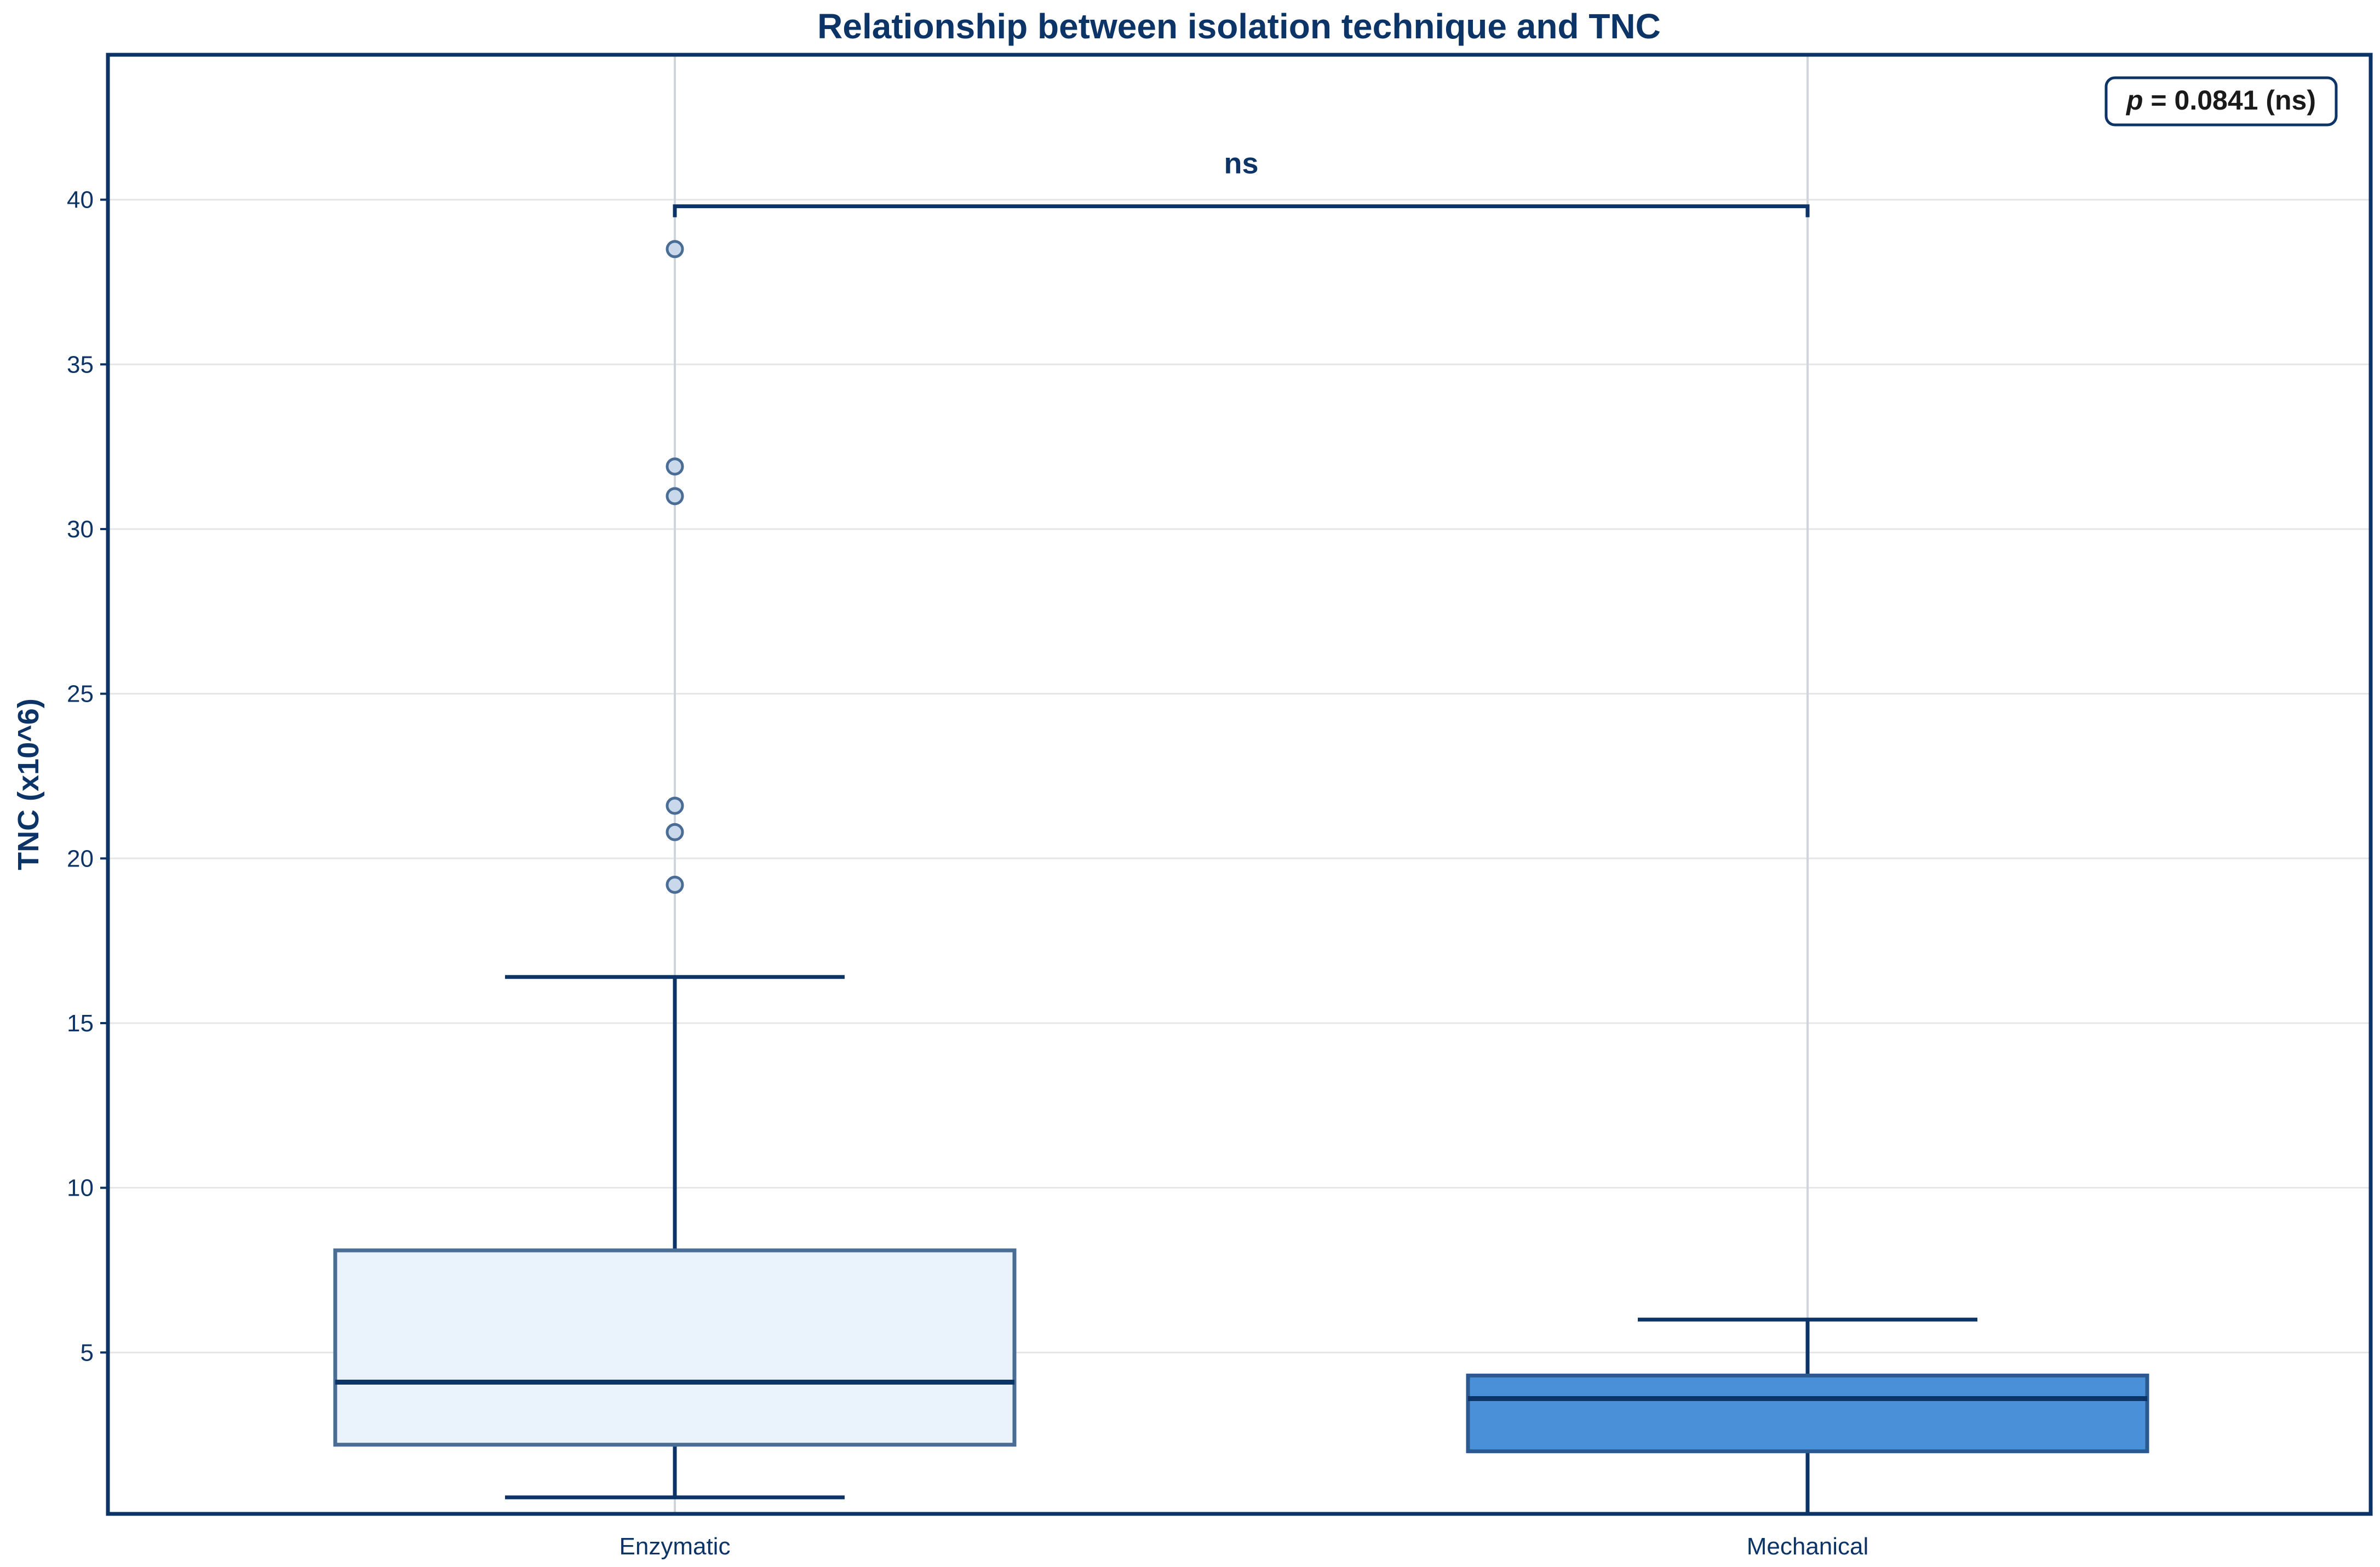 The width and height of the screenshot is (2380, 1567). What do you see at coordinates (80, 858) in the screenshot?
I see `y-tick-label-20: 20` at bounding box center [80, 858].